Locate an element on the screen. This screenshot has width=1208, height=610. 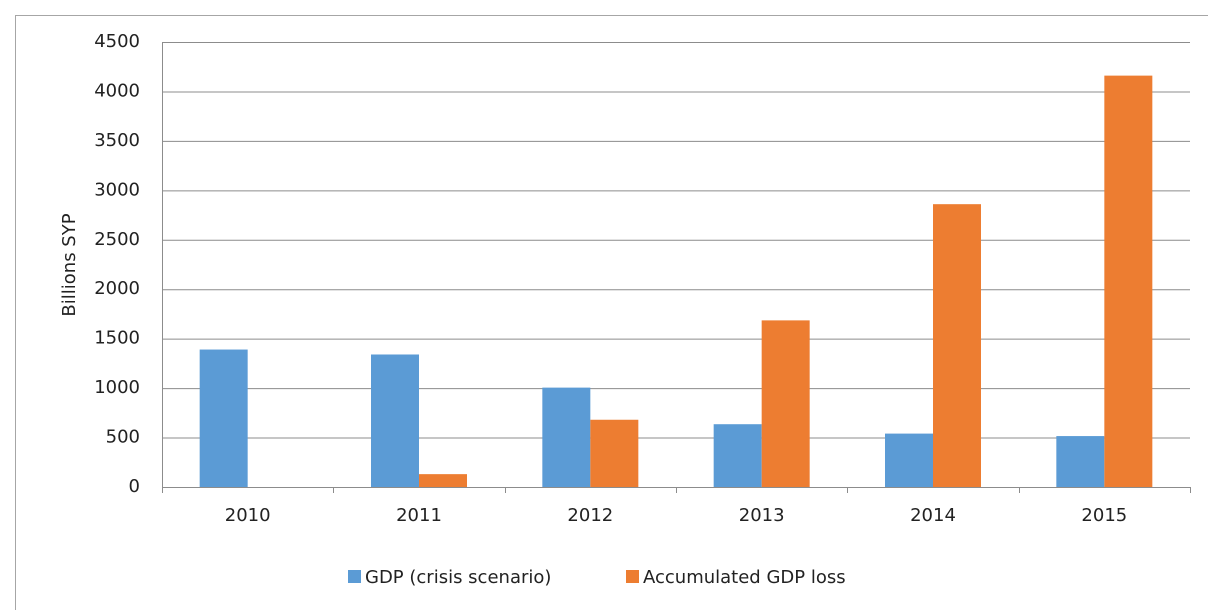
y-tick-label: 4500 is located at coordinates (117, 41).